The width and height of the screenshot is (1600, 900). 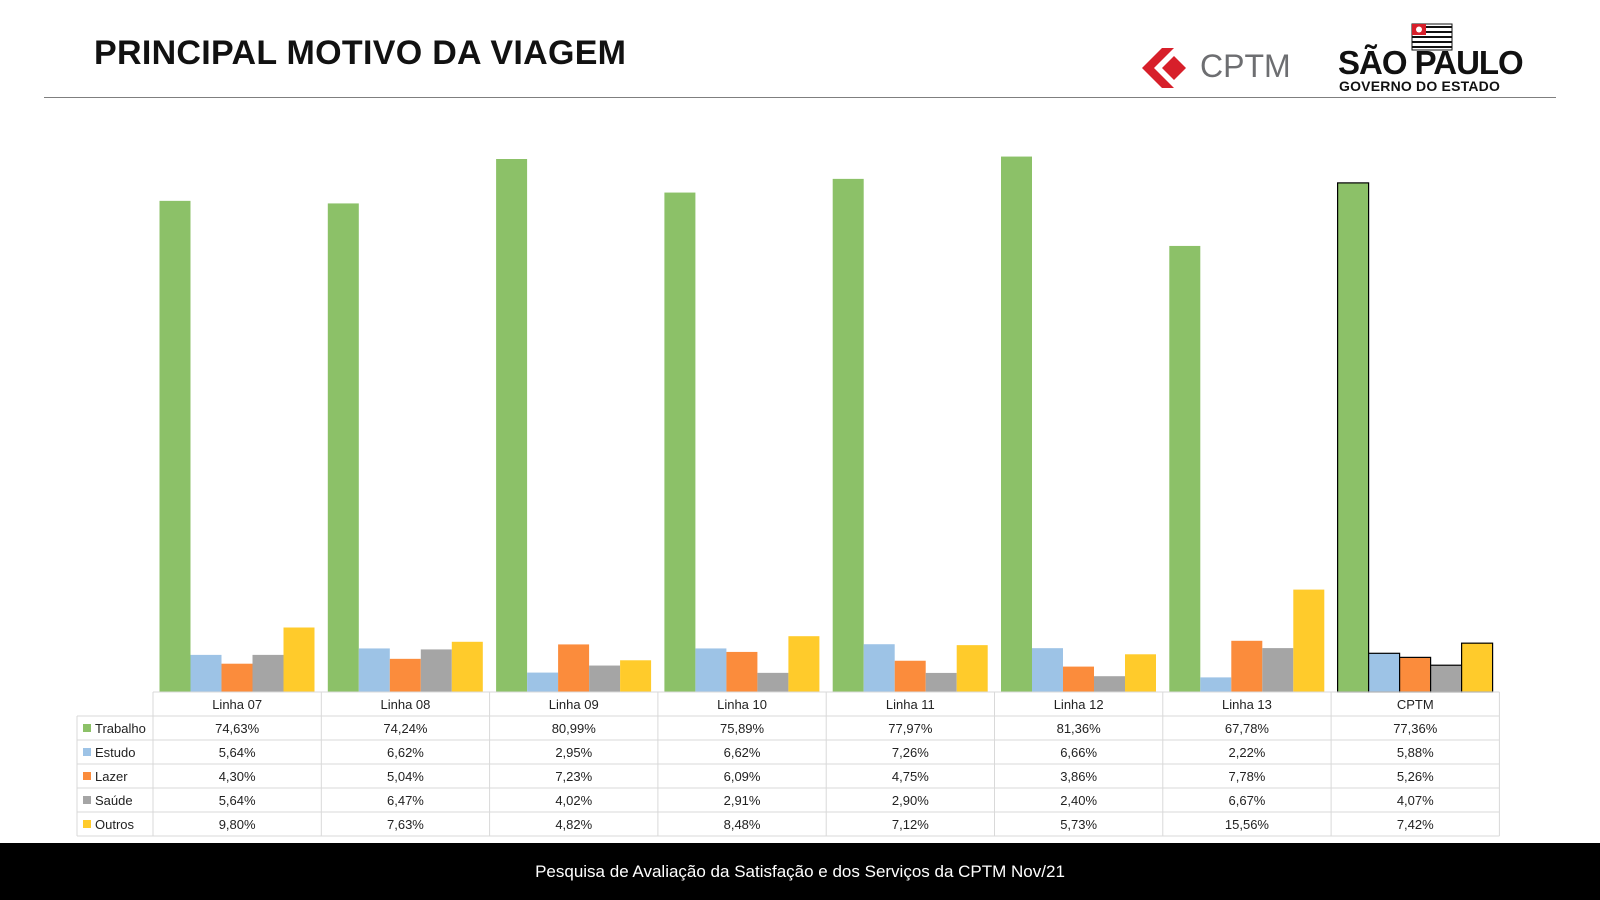 What do you see at coordinates (800, 97) in the screenshot?
I see `header-divider` at bounding box center [800, 97].